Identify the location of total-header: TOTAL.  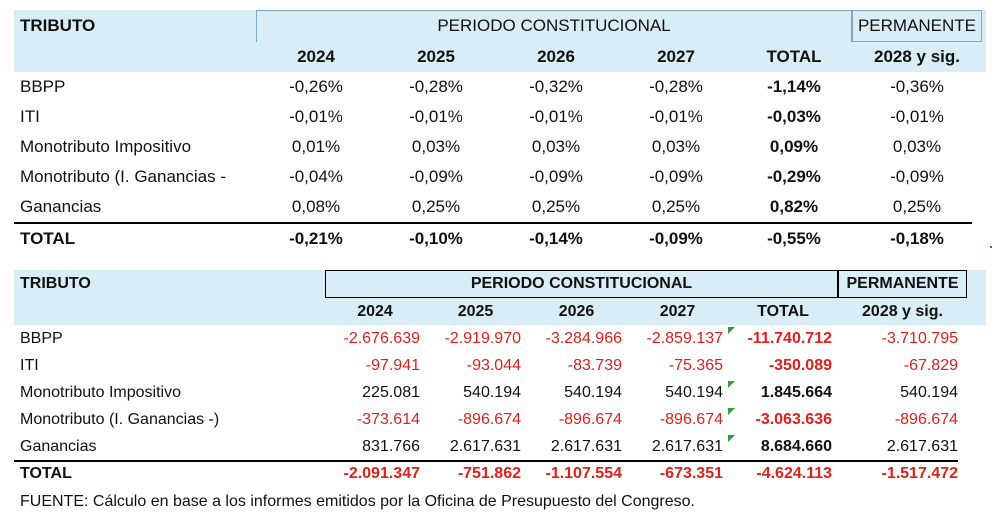
(794, 56).